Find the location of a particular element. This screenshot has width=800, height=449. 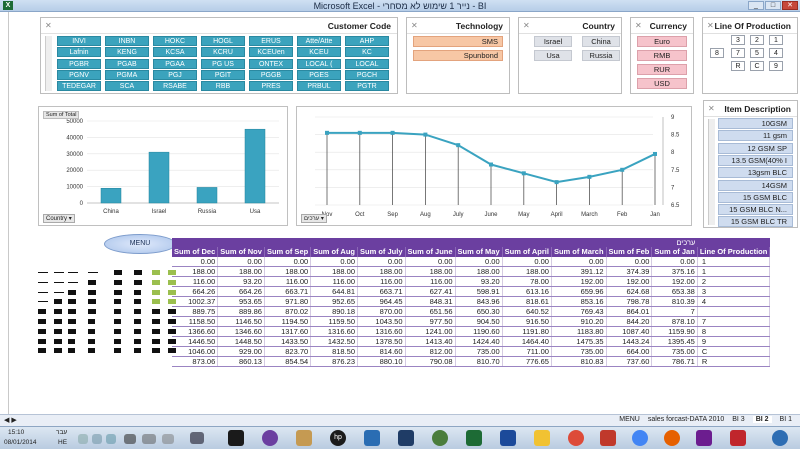

minimize-icon: _ is located at coordinates (756, 5).